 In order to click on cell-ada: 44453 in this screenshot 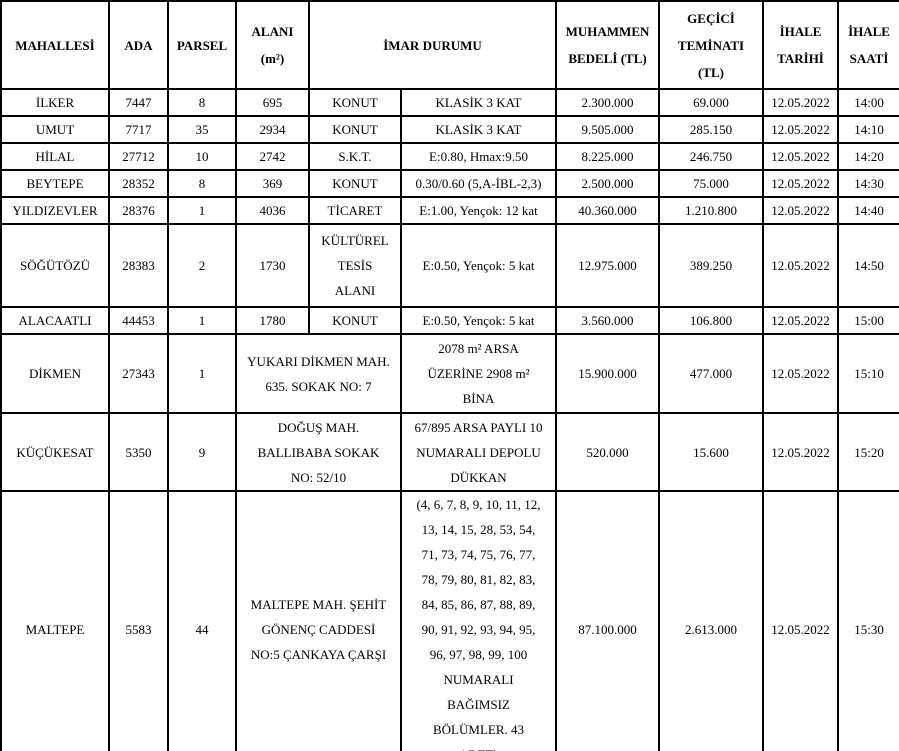, I will do `click(138, 320)`.